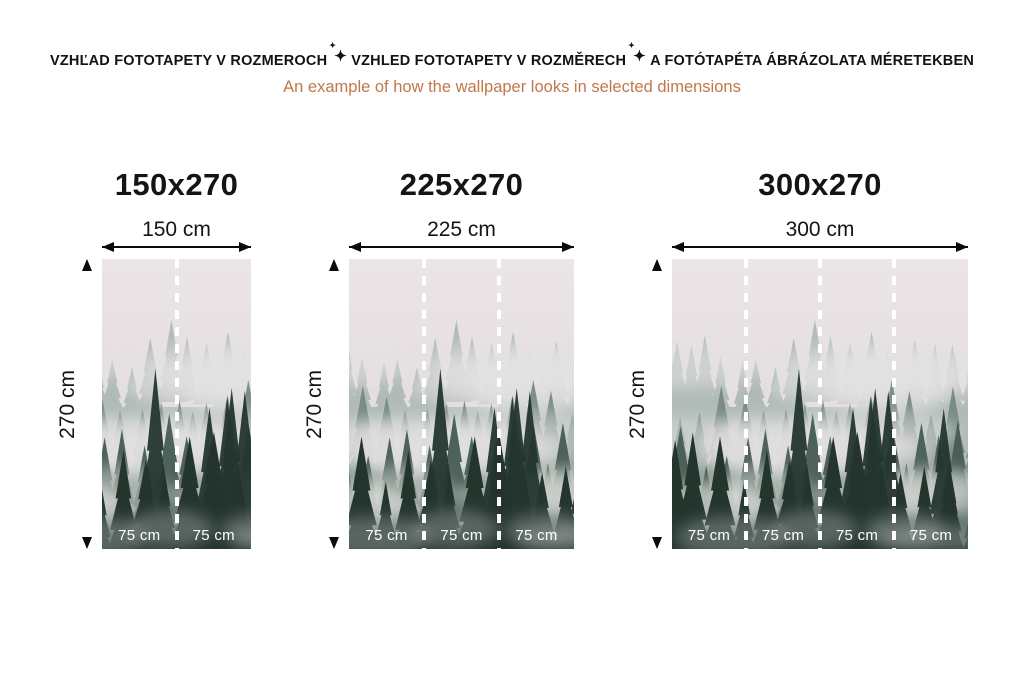 The image size is (1024, 680). Describe the element at coordinates (812, 60) in the screenshot. I see `title-part-hu: A FOTÓTAPÉTA ÁBRÁZOLATA MÉRETEKBEN` at that location.